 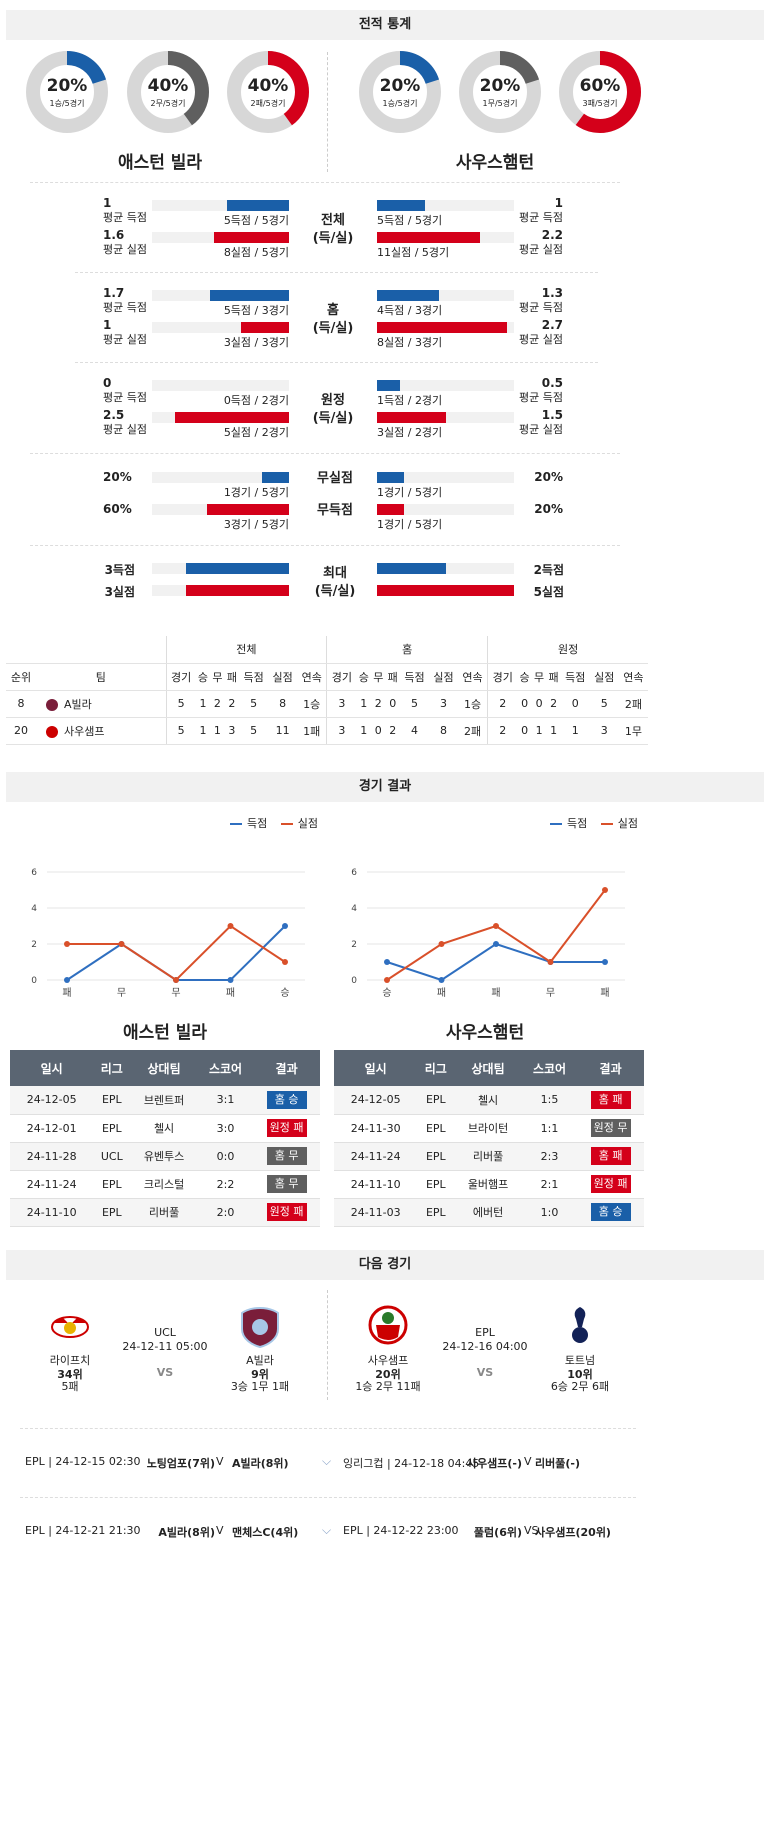 What do you see at coordinates (86, 650) in the screenshot?
I see `standings-empty` at bounding box center [86, 650].